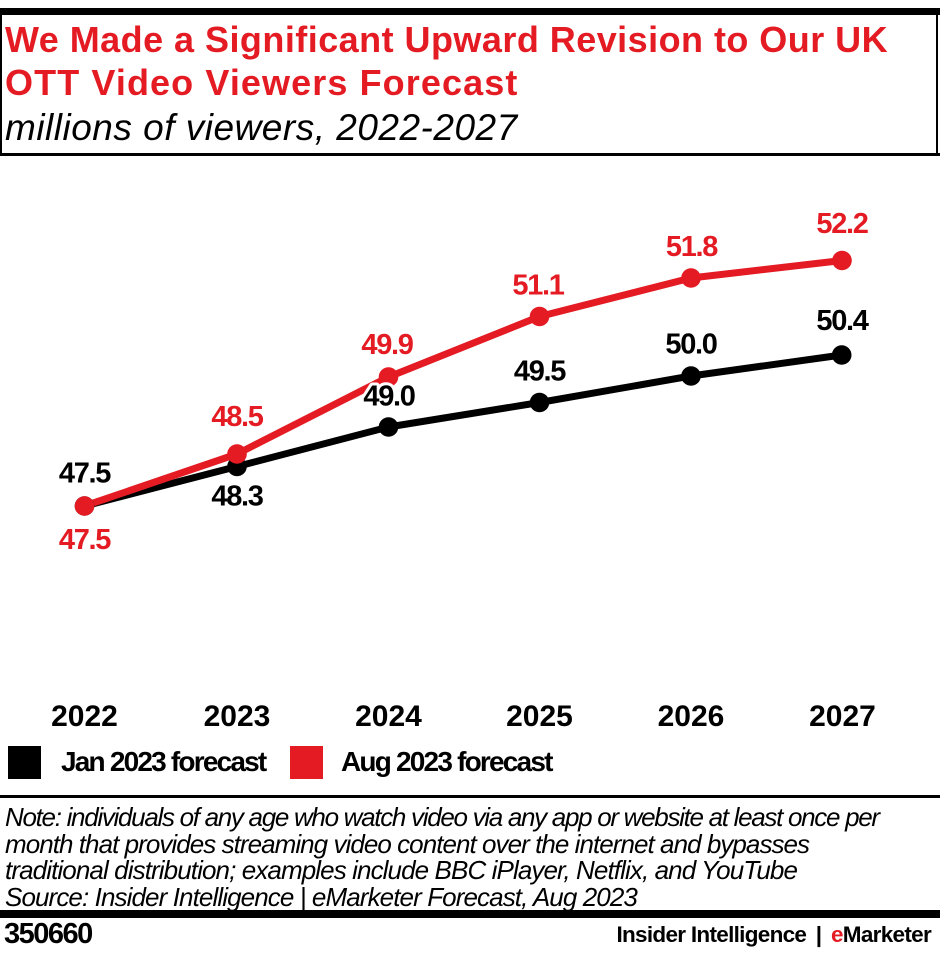 This screenshot has height=962, width=940. Describe the element at coordinates (691, 716) in the screenshot. I see `svg-text: 2026` at that location.